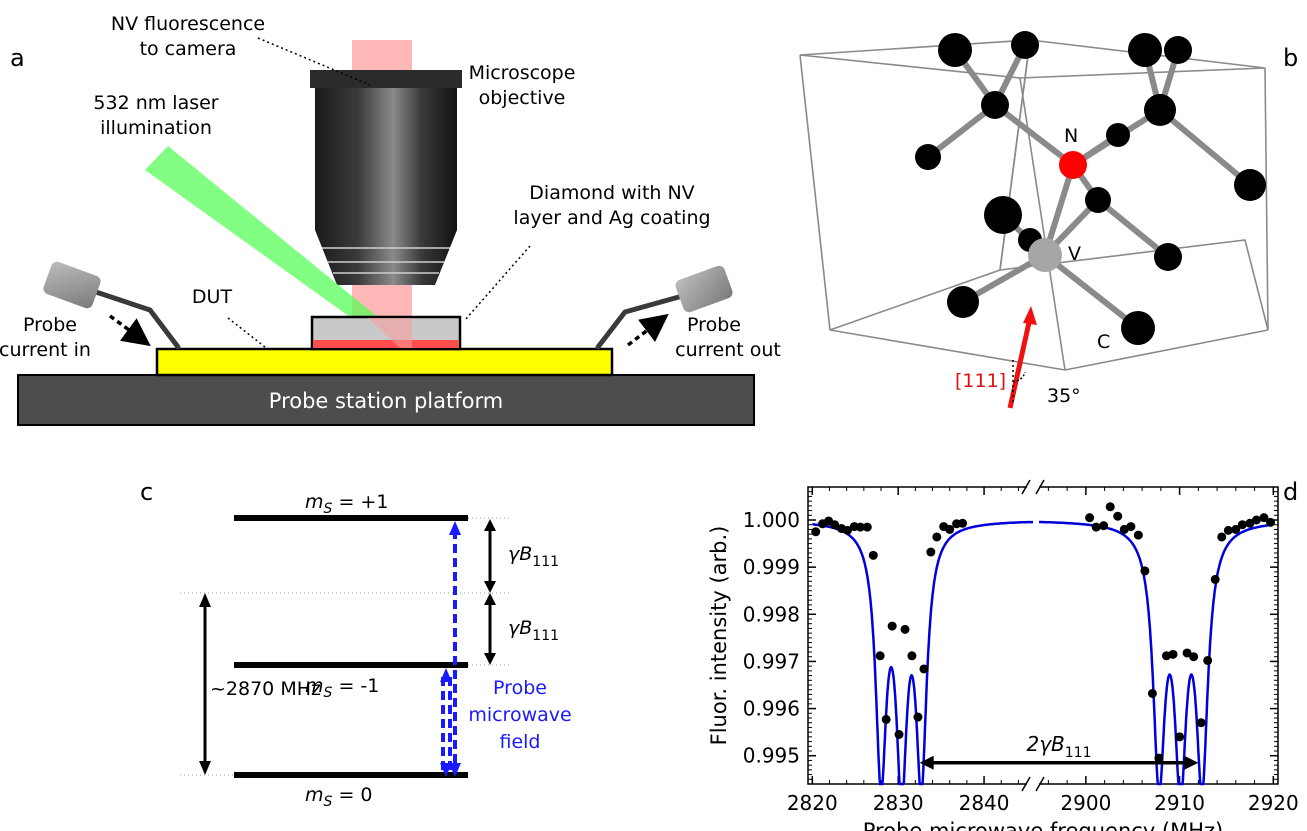  Describe the element at coordinates (386, 177) in the screenshot. I see `microscope-objective` at that location.